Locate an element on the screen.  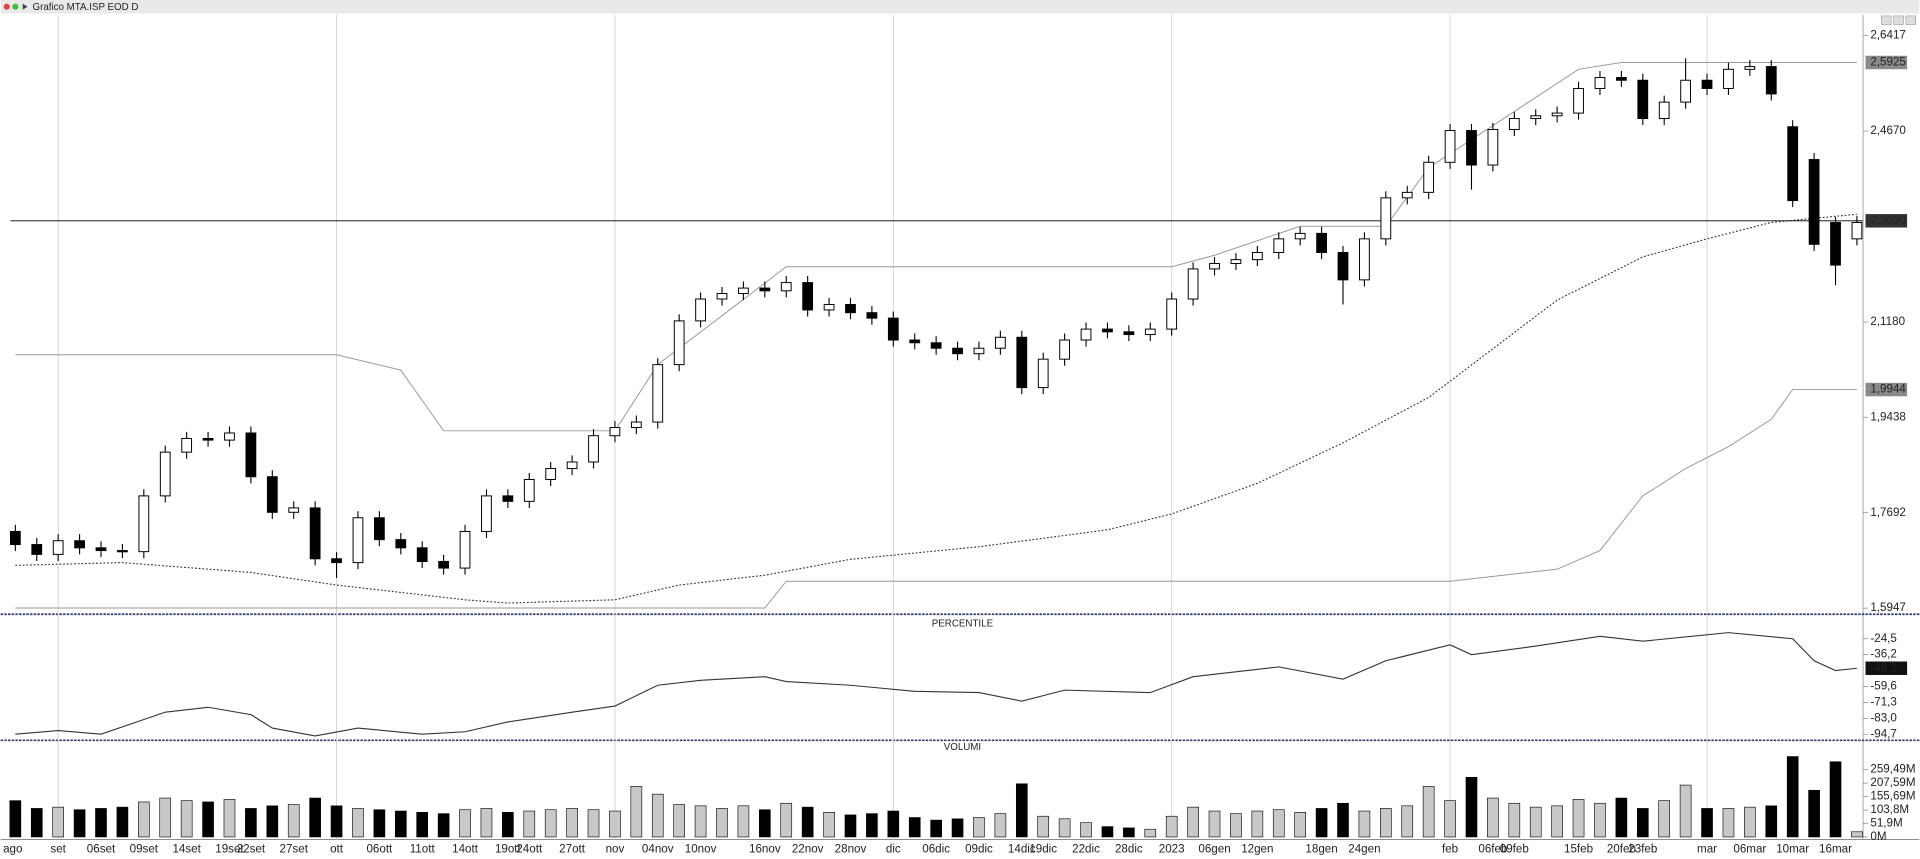
x-tick-label: 06gen is located at coordinates (1214, 848).